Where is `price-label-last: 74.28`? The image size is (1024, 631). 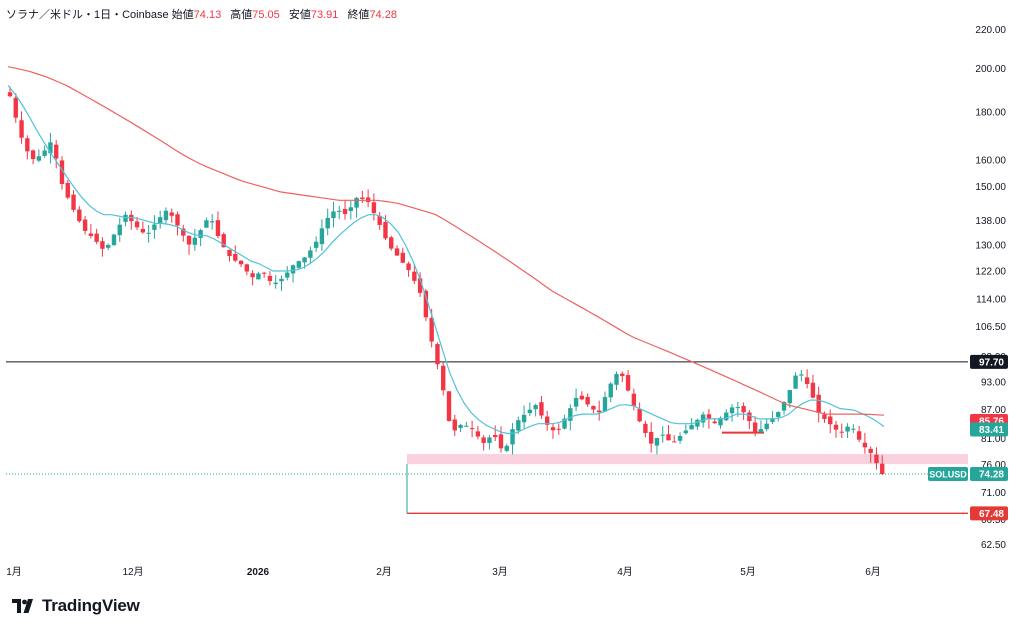
price-label-last: 74.28 is located at coordinates (989, 474).